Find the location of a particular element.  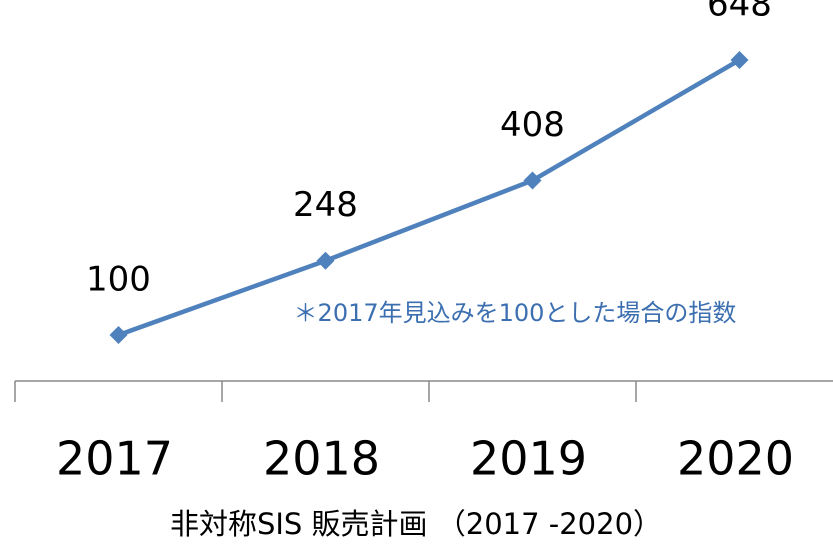

x-tick-label: 2018 is located at coordinates (321, 459).